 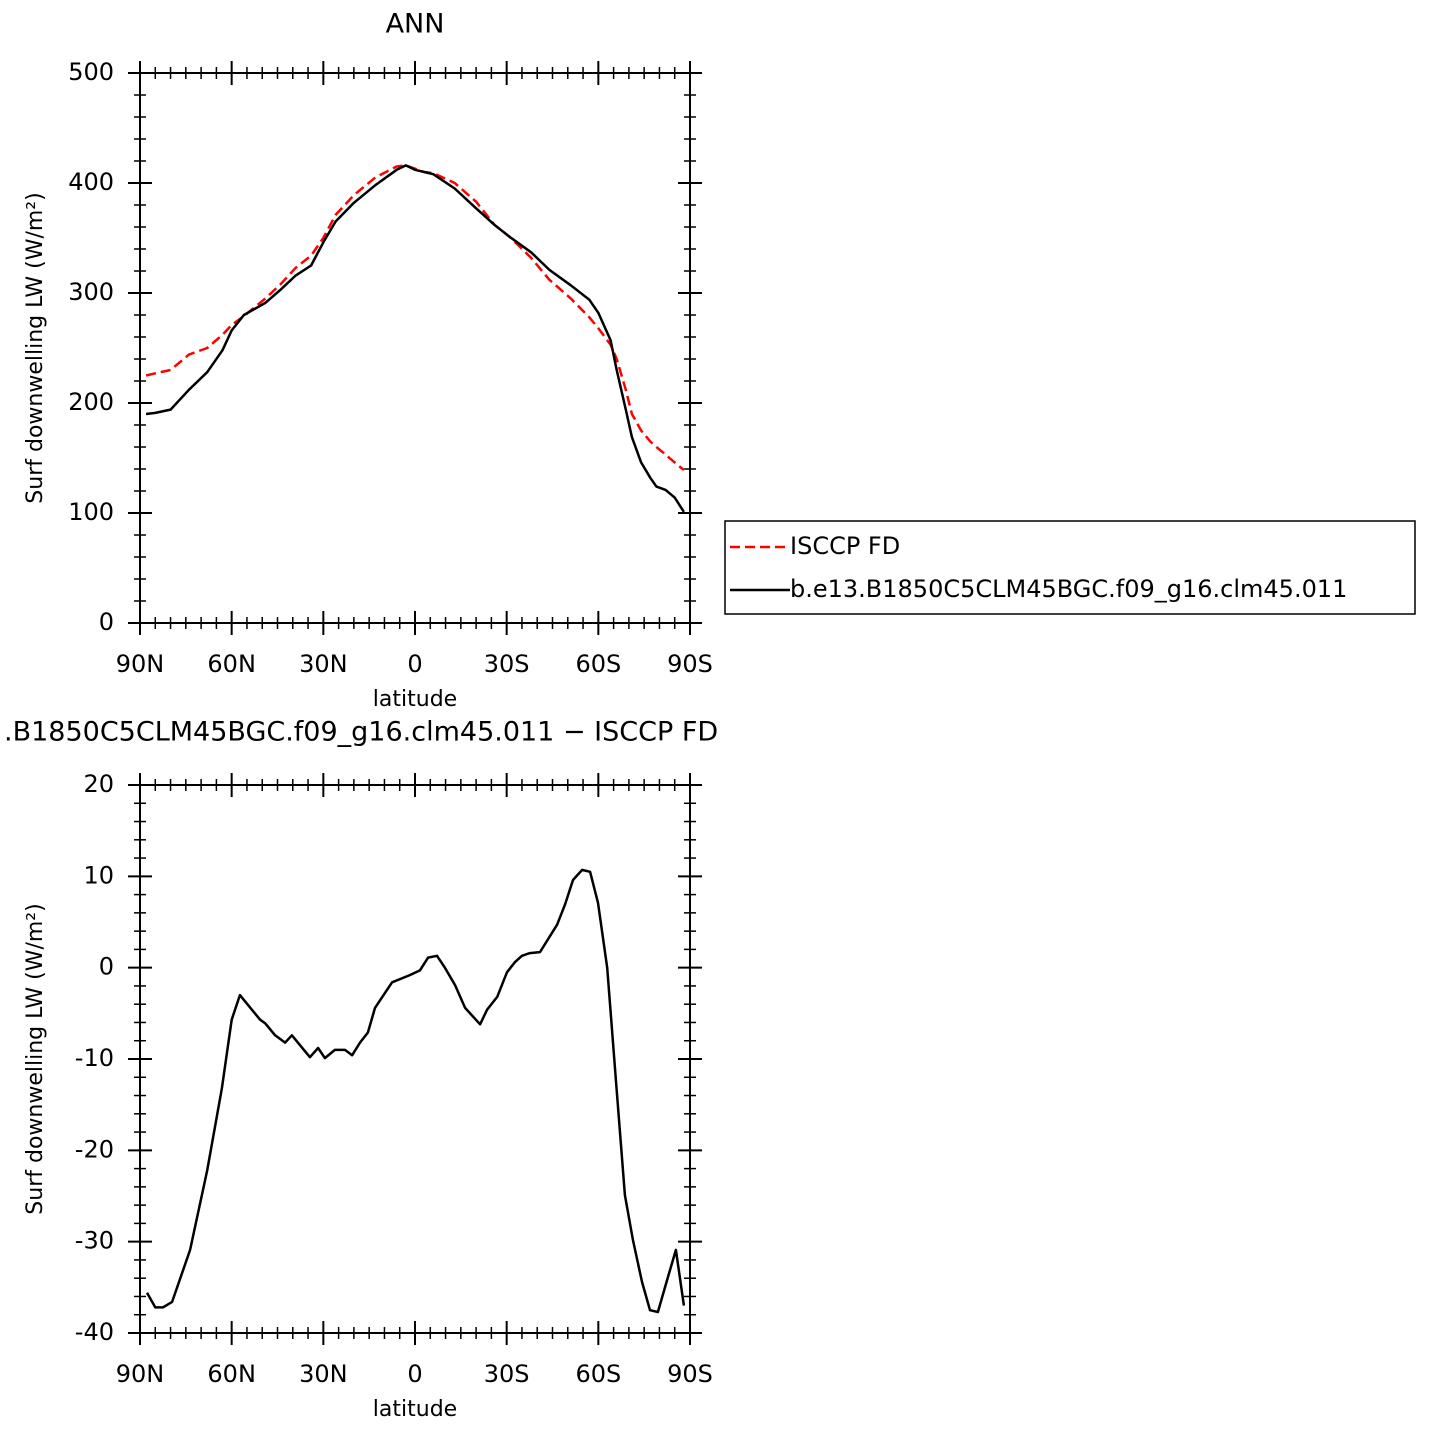 What do you see at coordinates (91, 512) in the screenshot?
I see `y-tick-label: 100` at bounding box center [91, 512].